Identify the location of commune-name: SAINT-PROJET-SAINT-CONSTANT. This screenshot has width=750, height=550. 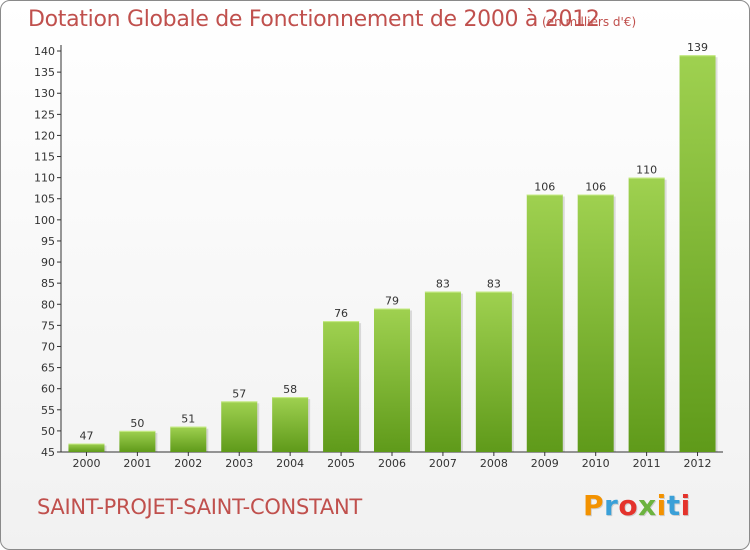
(199, 507).